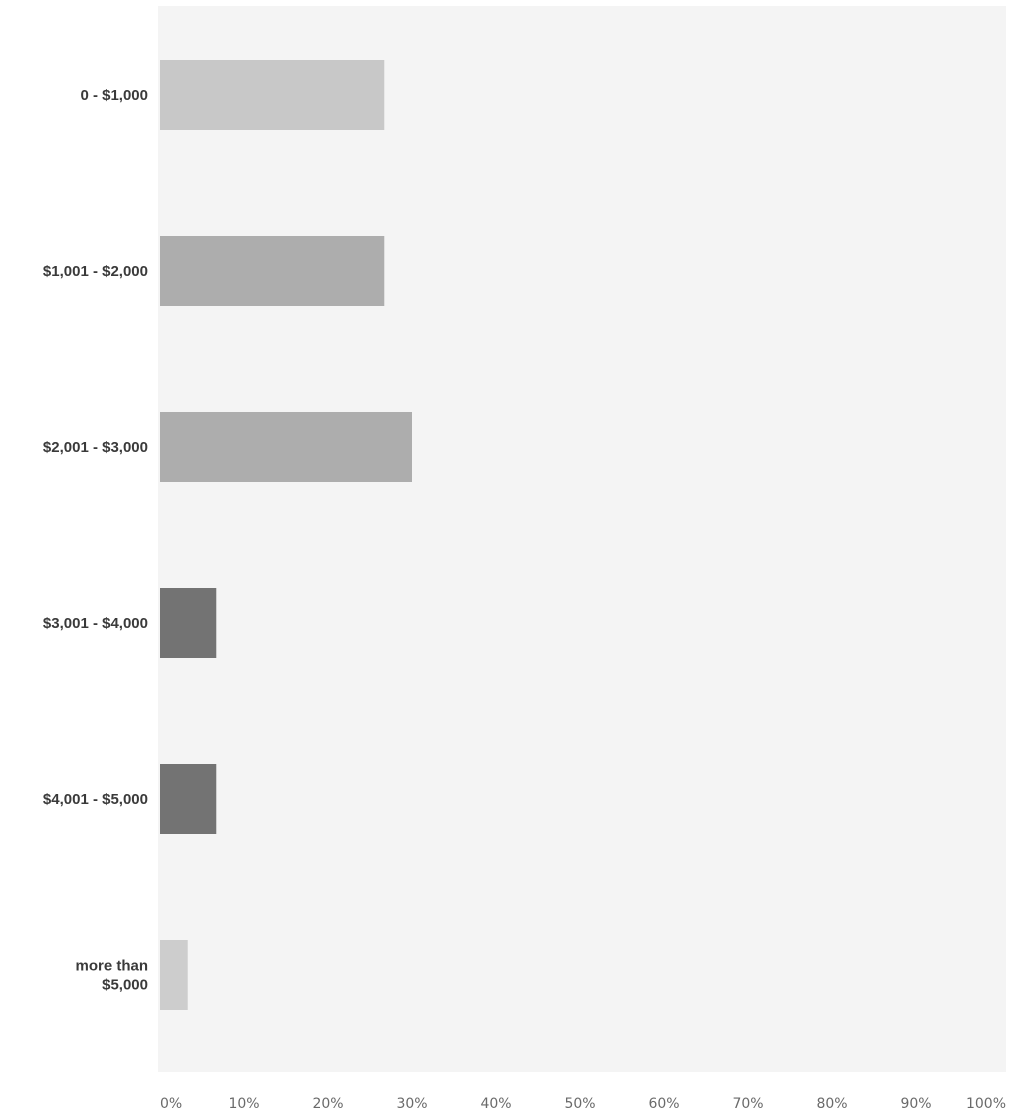  I want to click on category-label: $1,001 - $2,000, so click(95, 271).